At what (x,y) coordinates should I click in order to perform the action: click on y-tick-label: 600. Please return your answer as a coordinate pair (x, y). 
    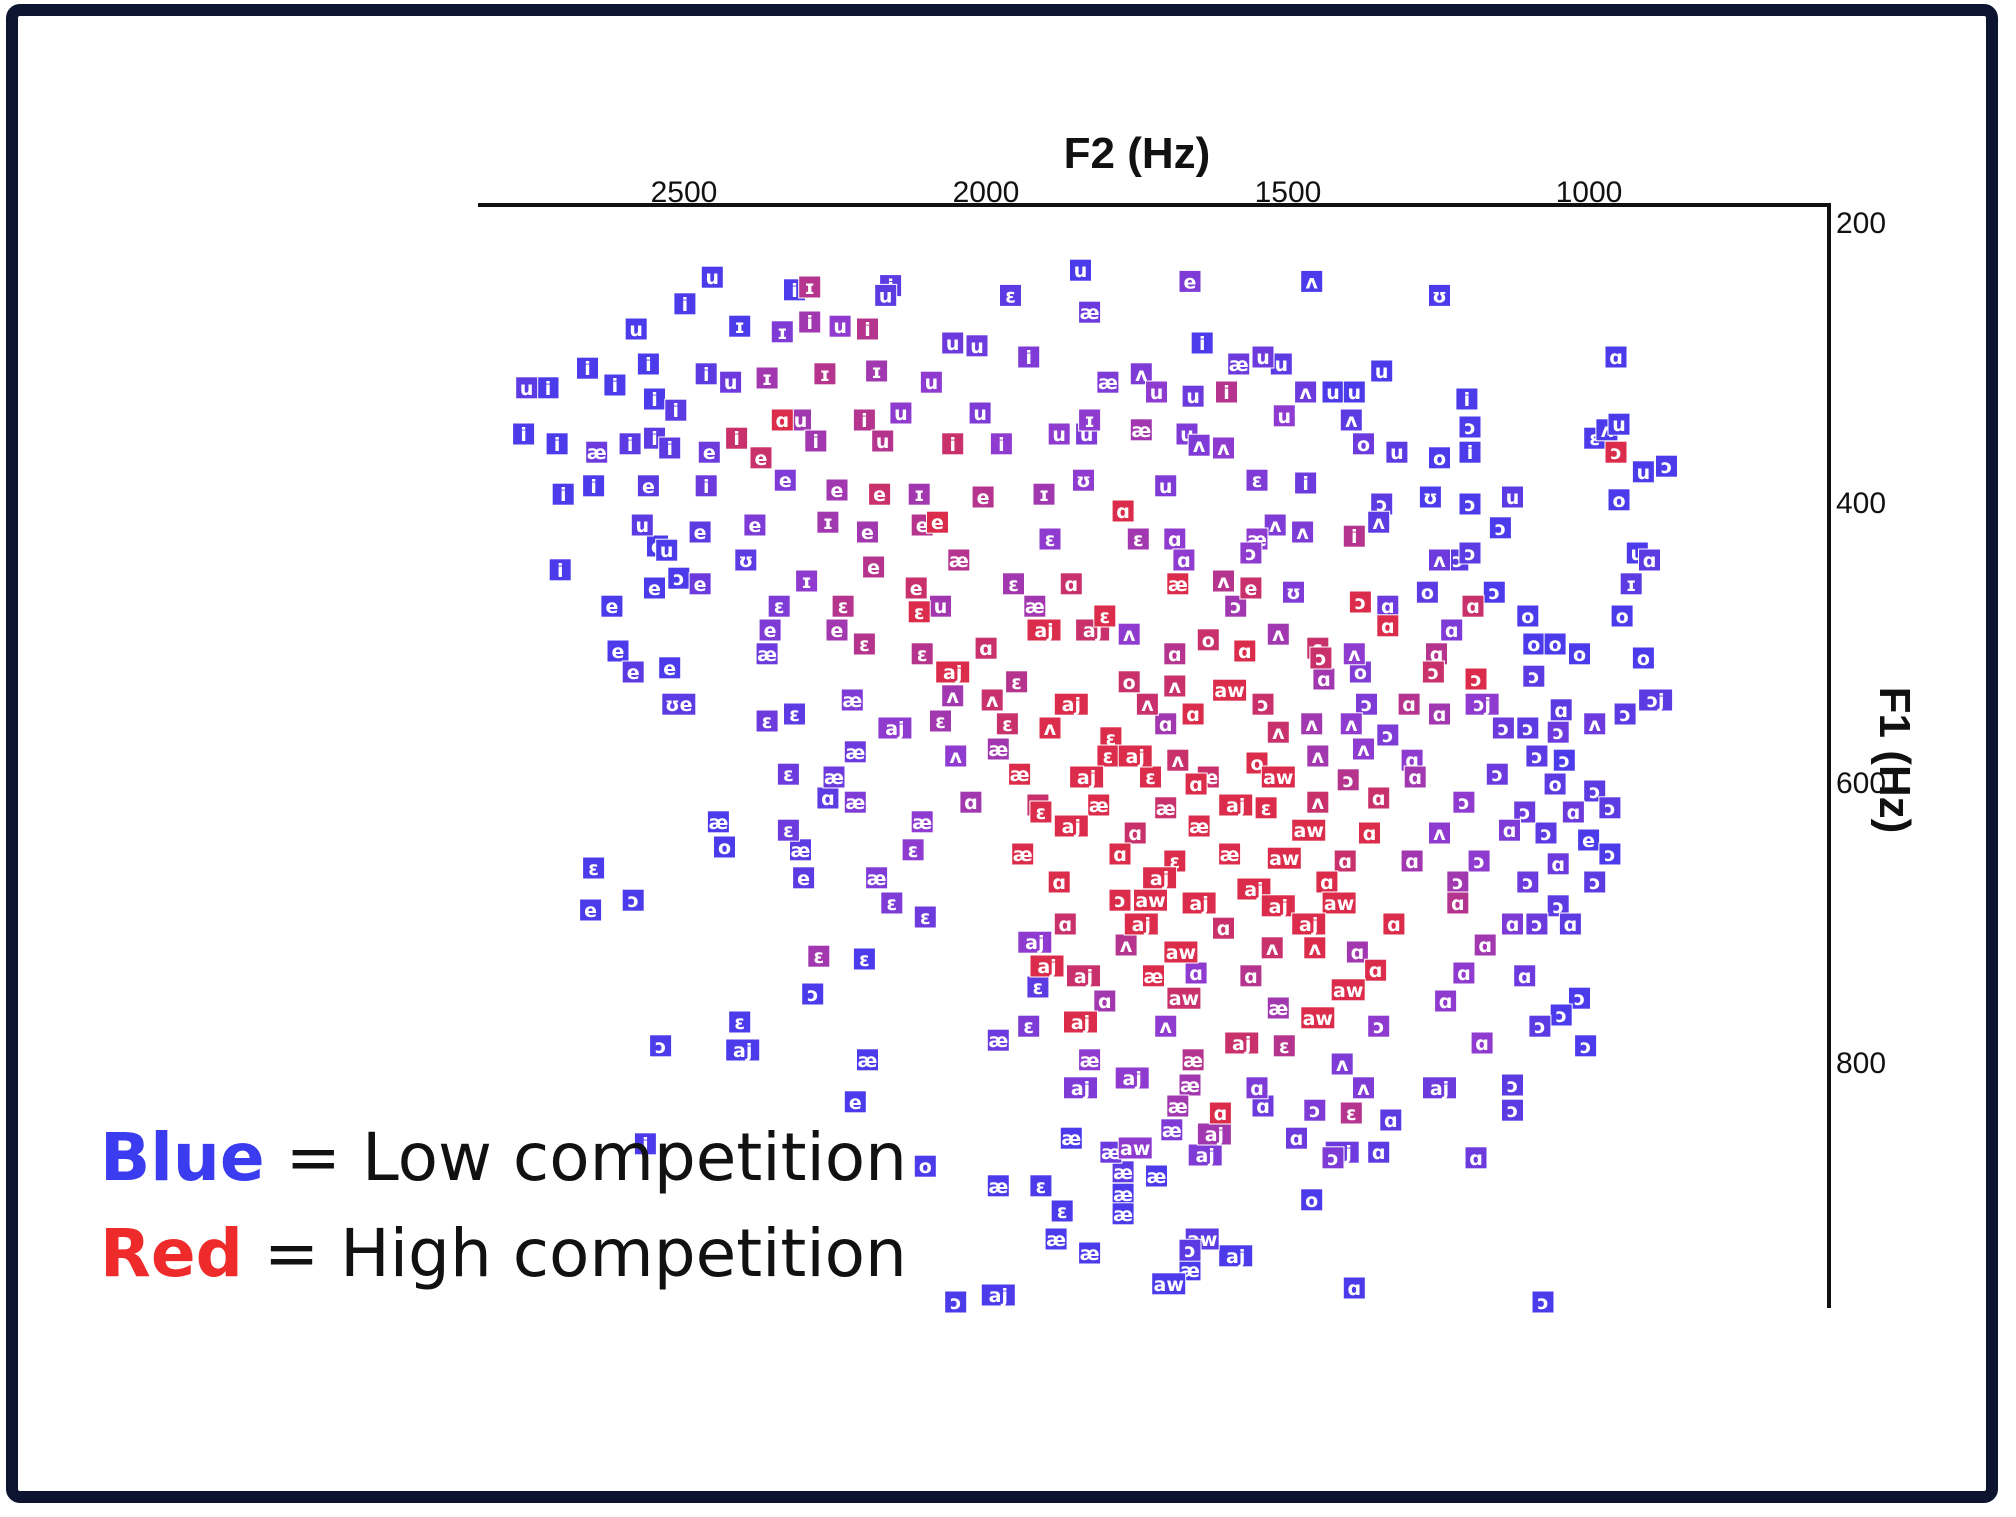
    Looking at the image, I should click on (1861, 783).